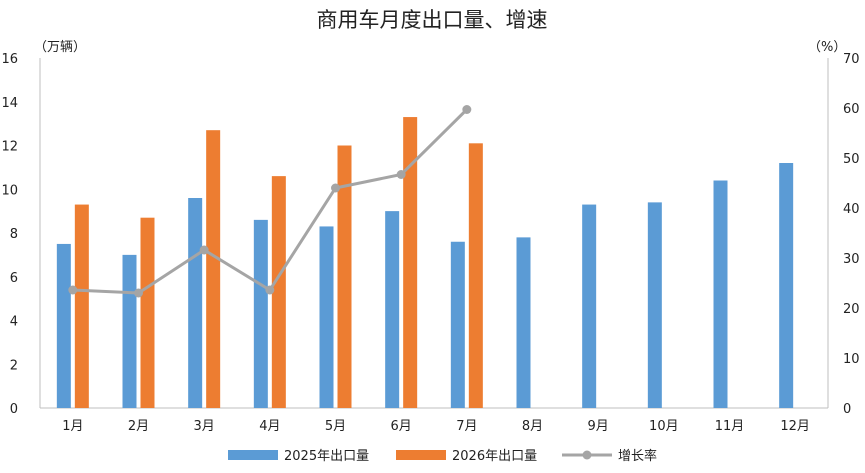 The image size is (865, 473). What do you see at coordinates (204, 426) in the screenshot?
I see `x-tick-label: 3月` at bounding box center [204, 426].